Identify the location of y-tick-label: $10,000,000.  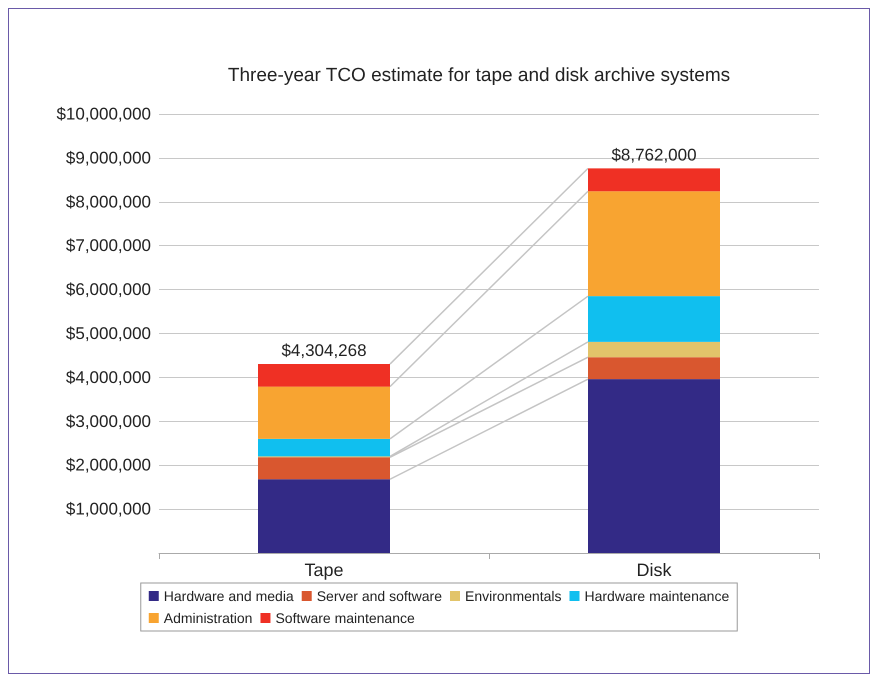
(103, 114).